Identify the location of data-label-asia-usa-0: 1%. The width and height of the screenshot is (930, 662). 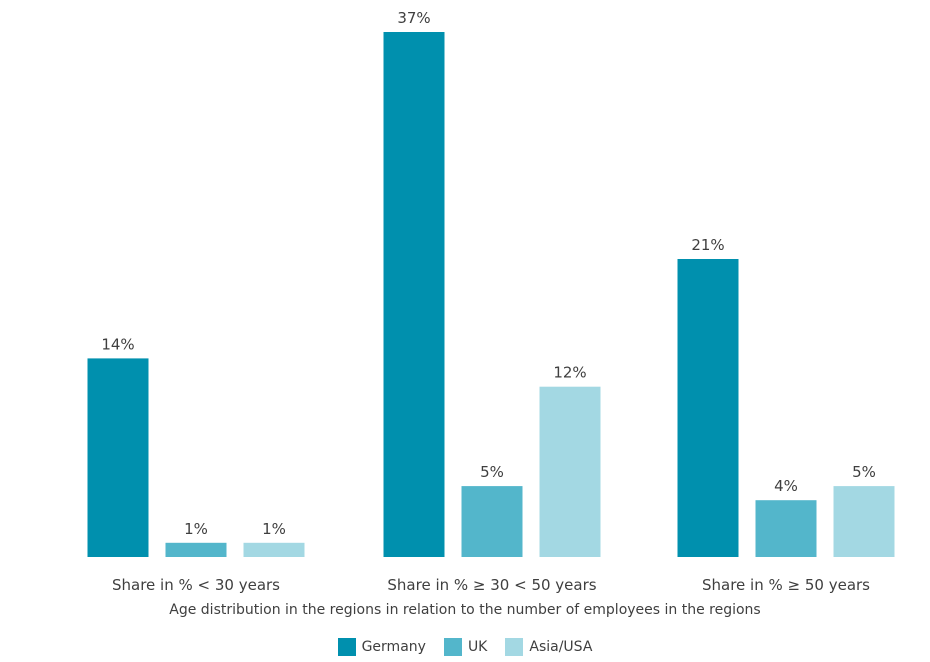
(274, 529).